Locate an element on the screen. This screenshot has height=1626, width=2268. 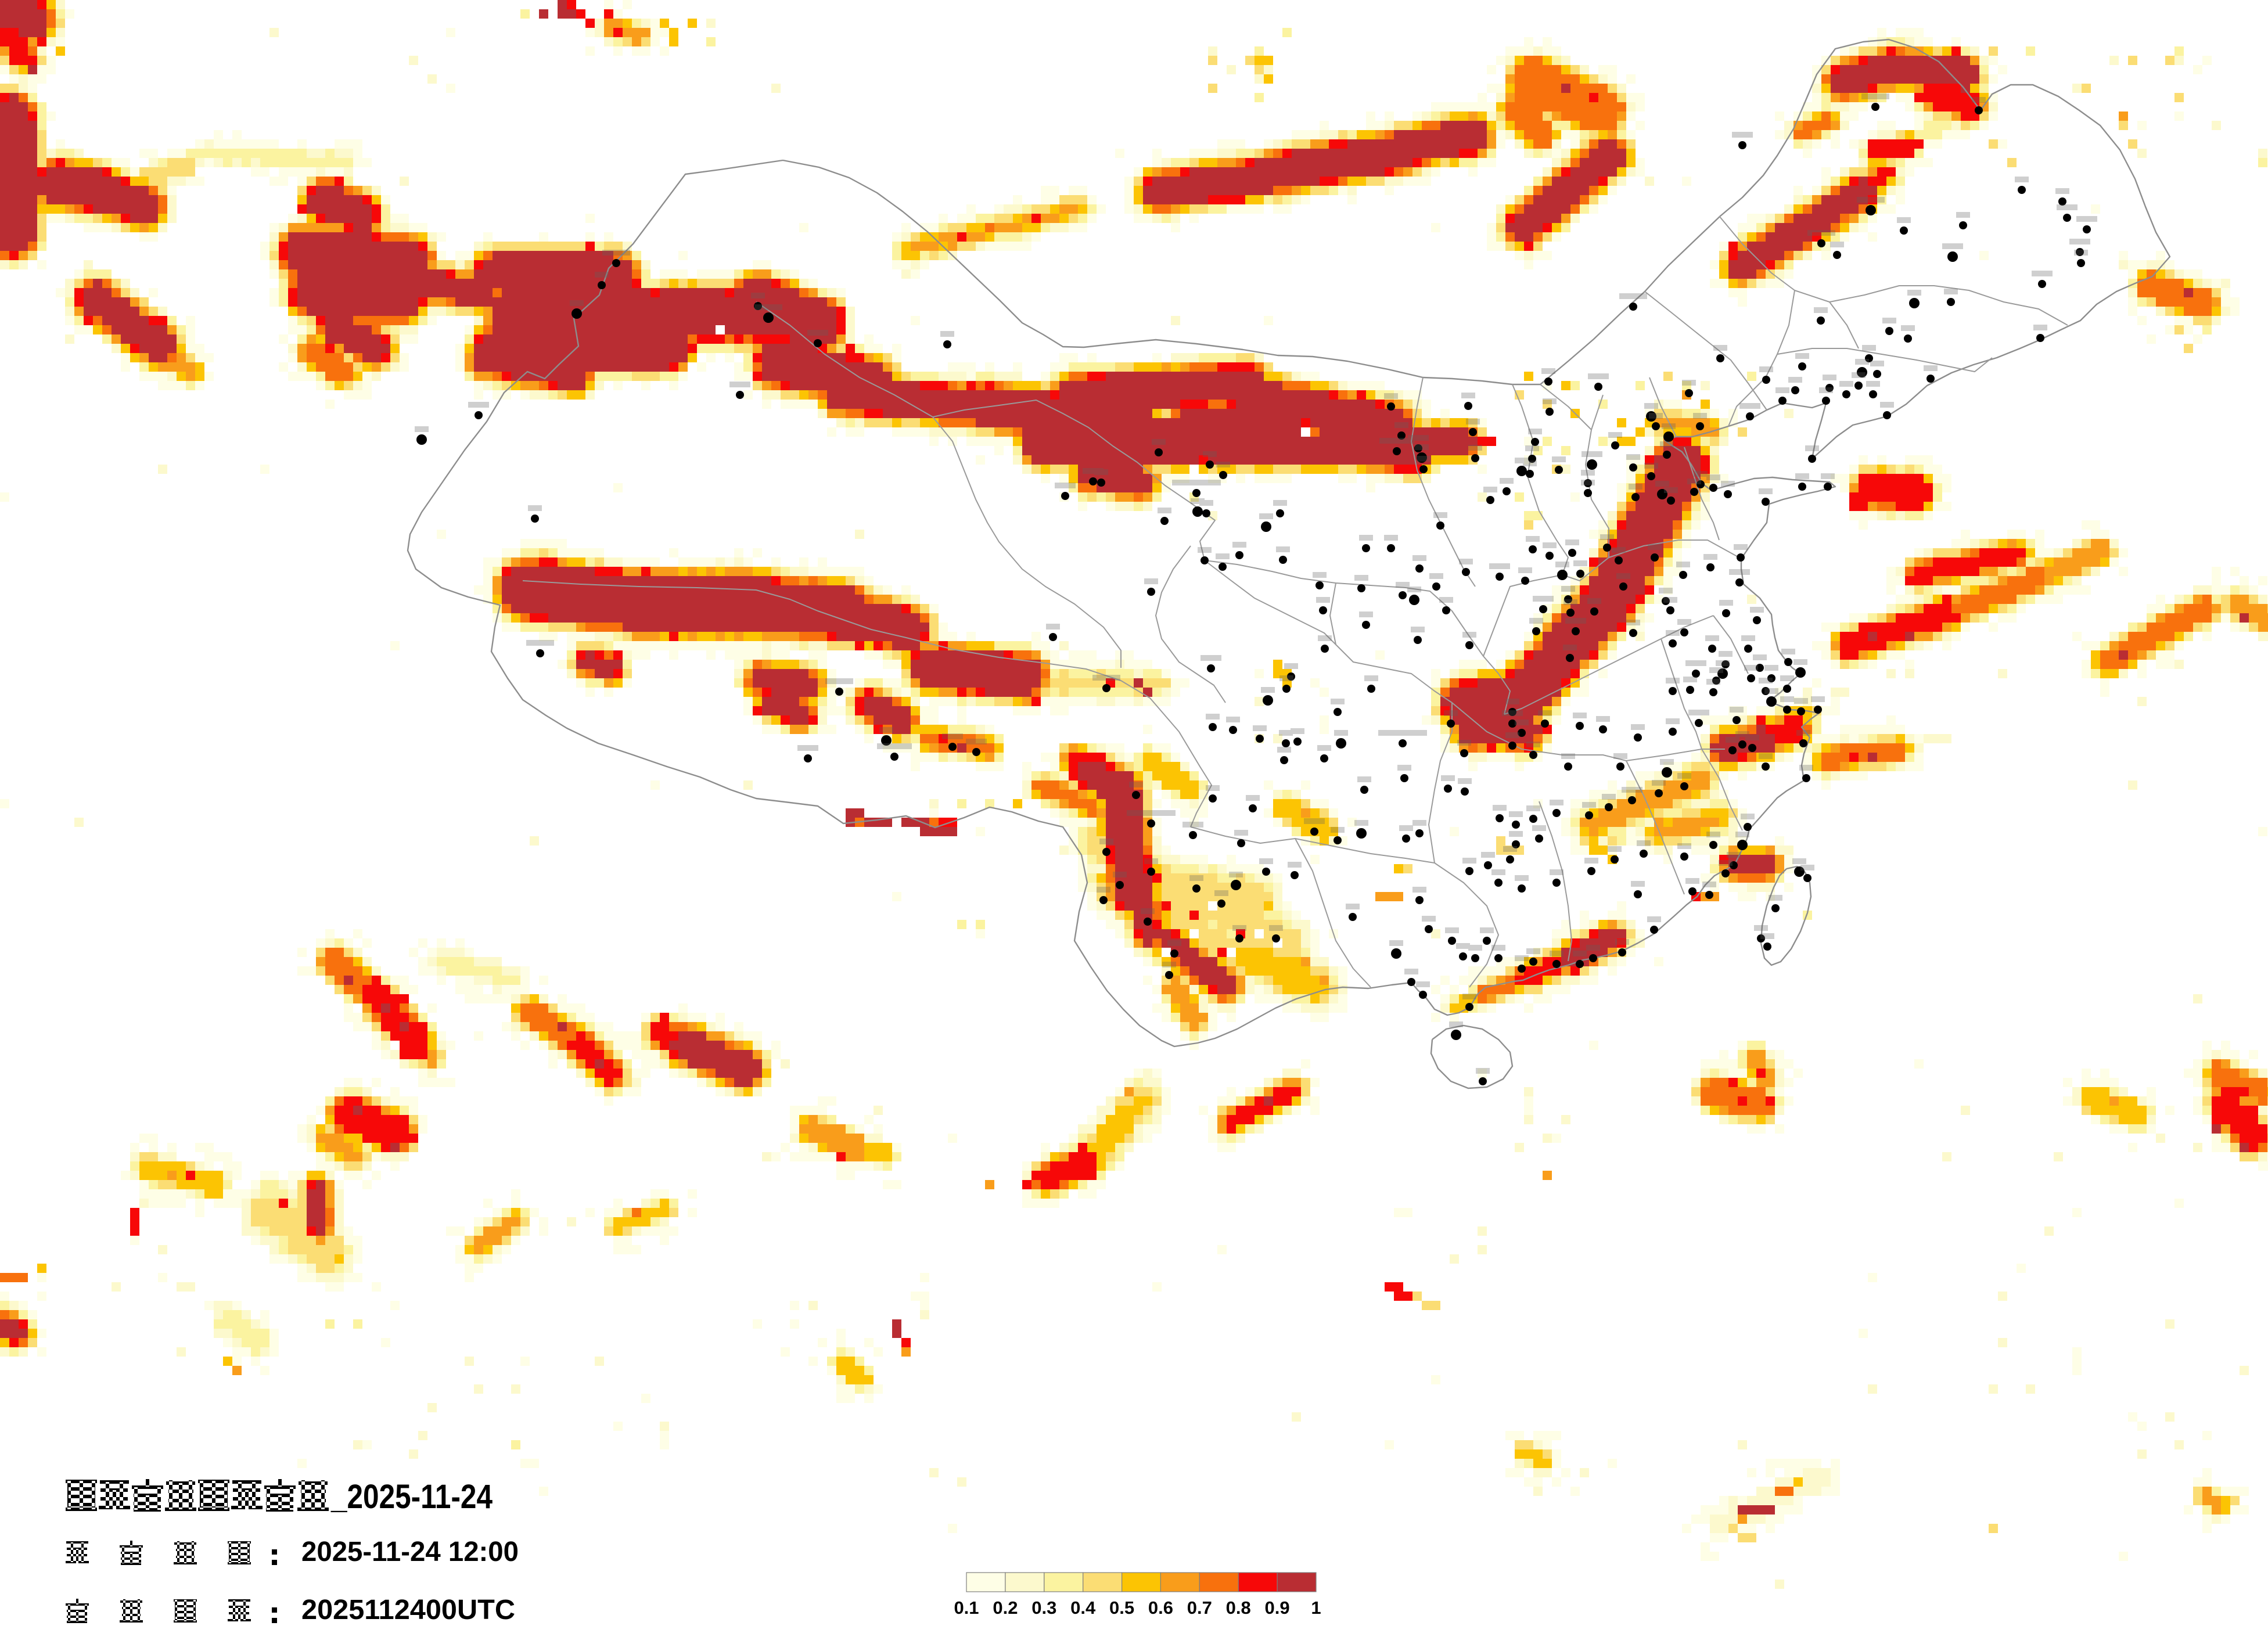
svg-text: 0.4 is located at coordinates (1083, 1608).